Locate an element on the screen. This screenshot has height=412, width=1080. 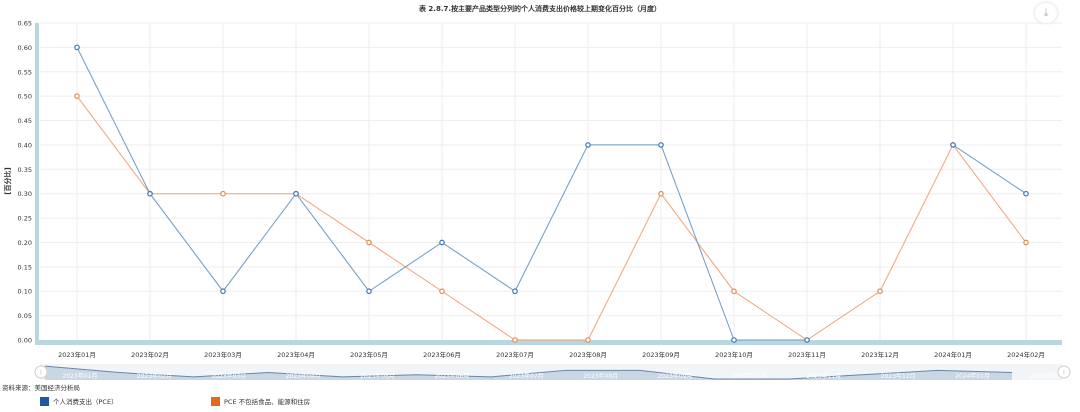
navigator-line is located at coordinates (528, 372).